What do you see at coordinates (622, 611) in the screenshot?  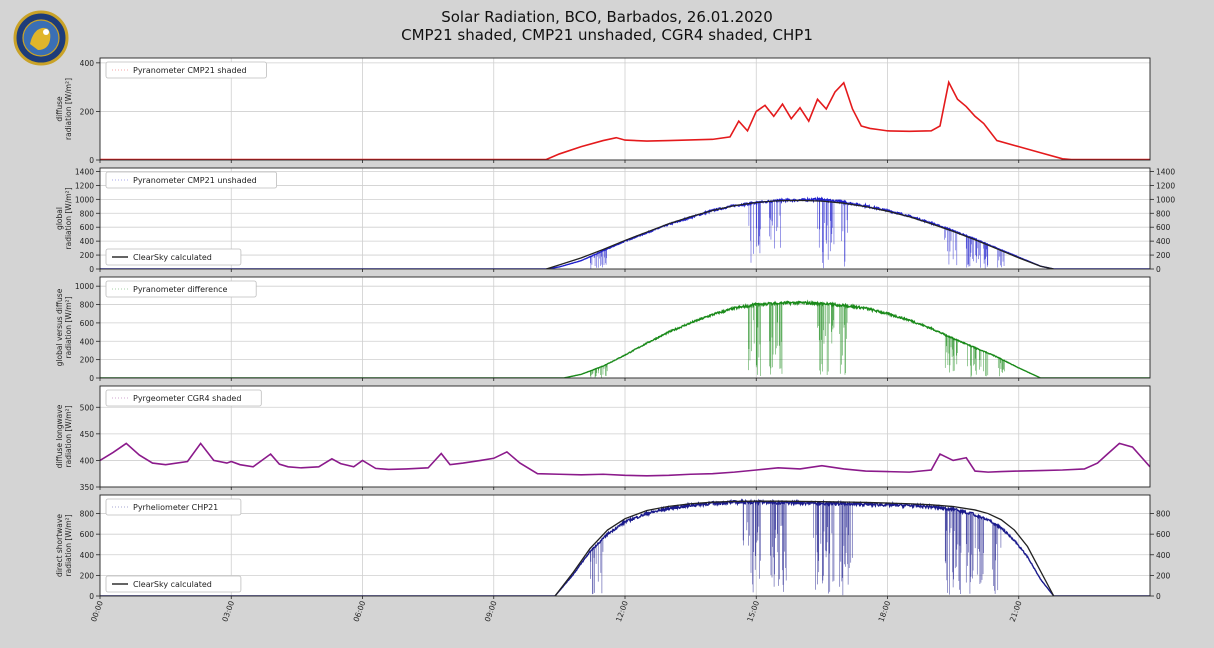 I see `x-tick-label: 12:00` at bounding box center [622, 611].